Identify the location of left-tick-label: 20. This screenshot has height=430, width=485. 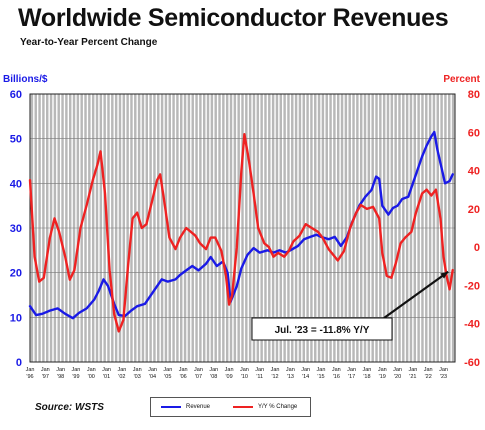
(16, 274).